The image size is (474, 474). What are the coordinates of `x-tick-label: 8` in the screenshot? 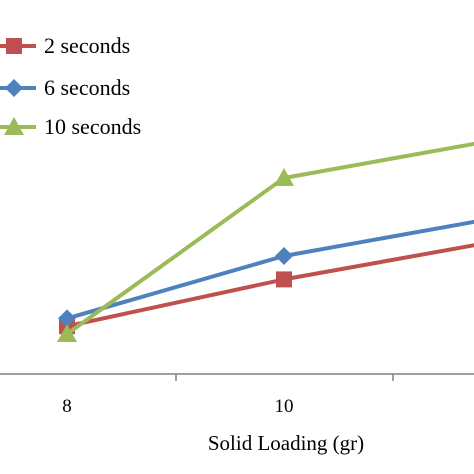 It's located at (67, 406).